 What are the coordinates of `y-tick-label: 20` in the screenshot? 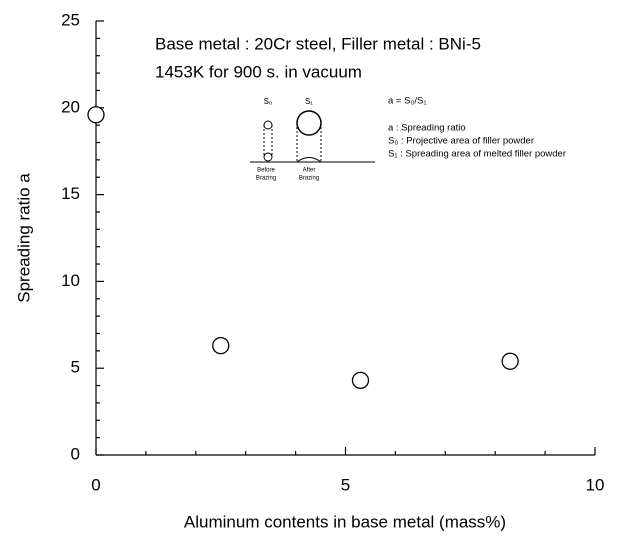 It's located at (70, 106).